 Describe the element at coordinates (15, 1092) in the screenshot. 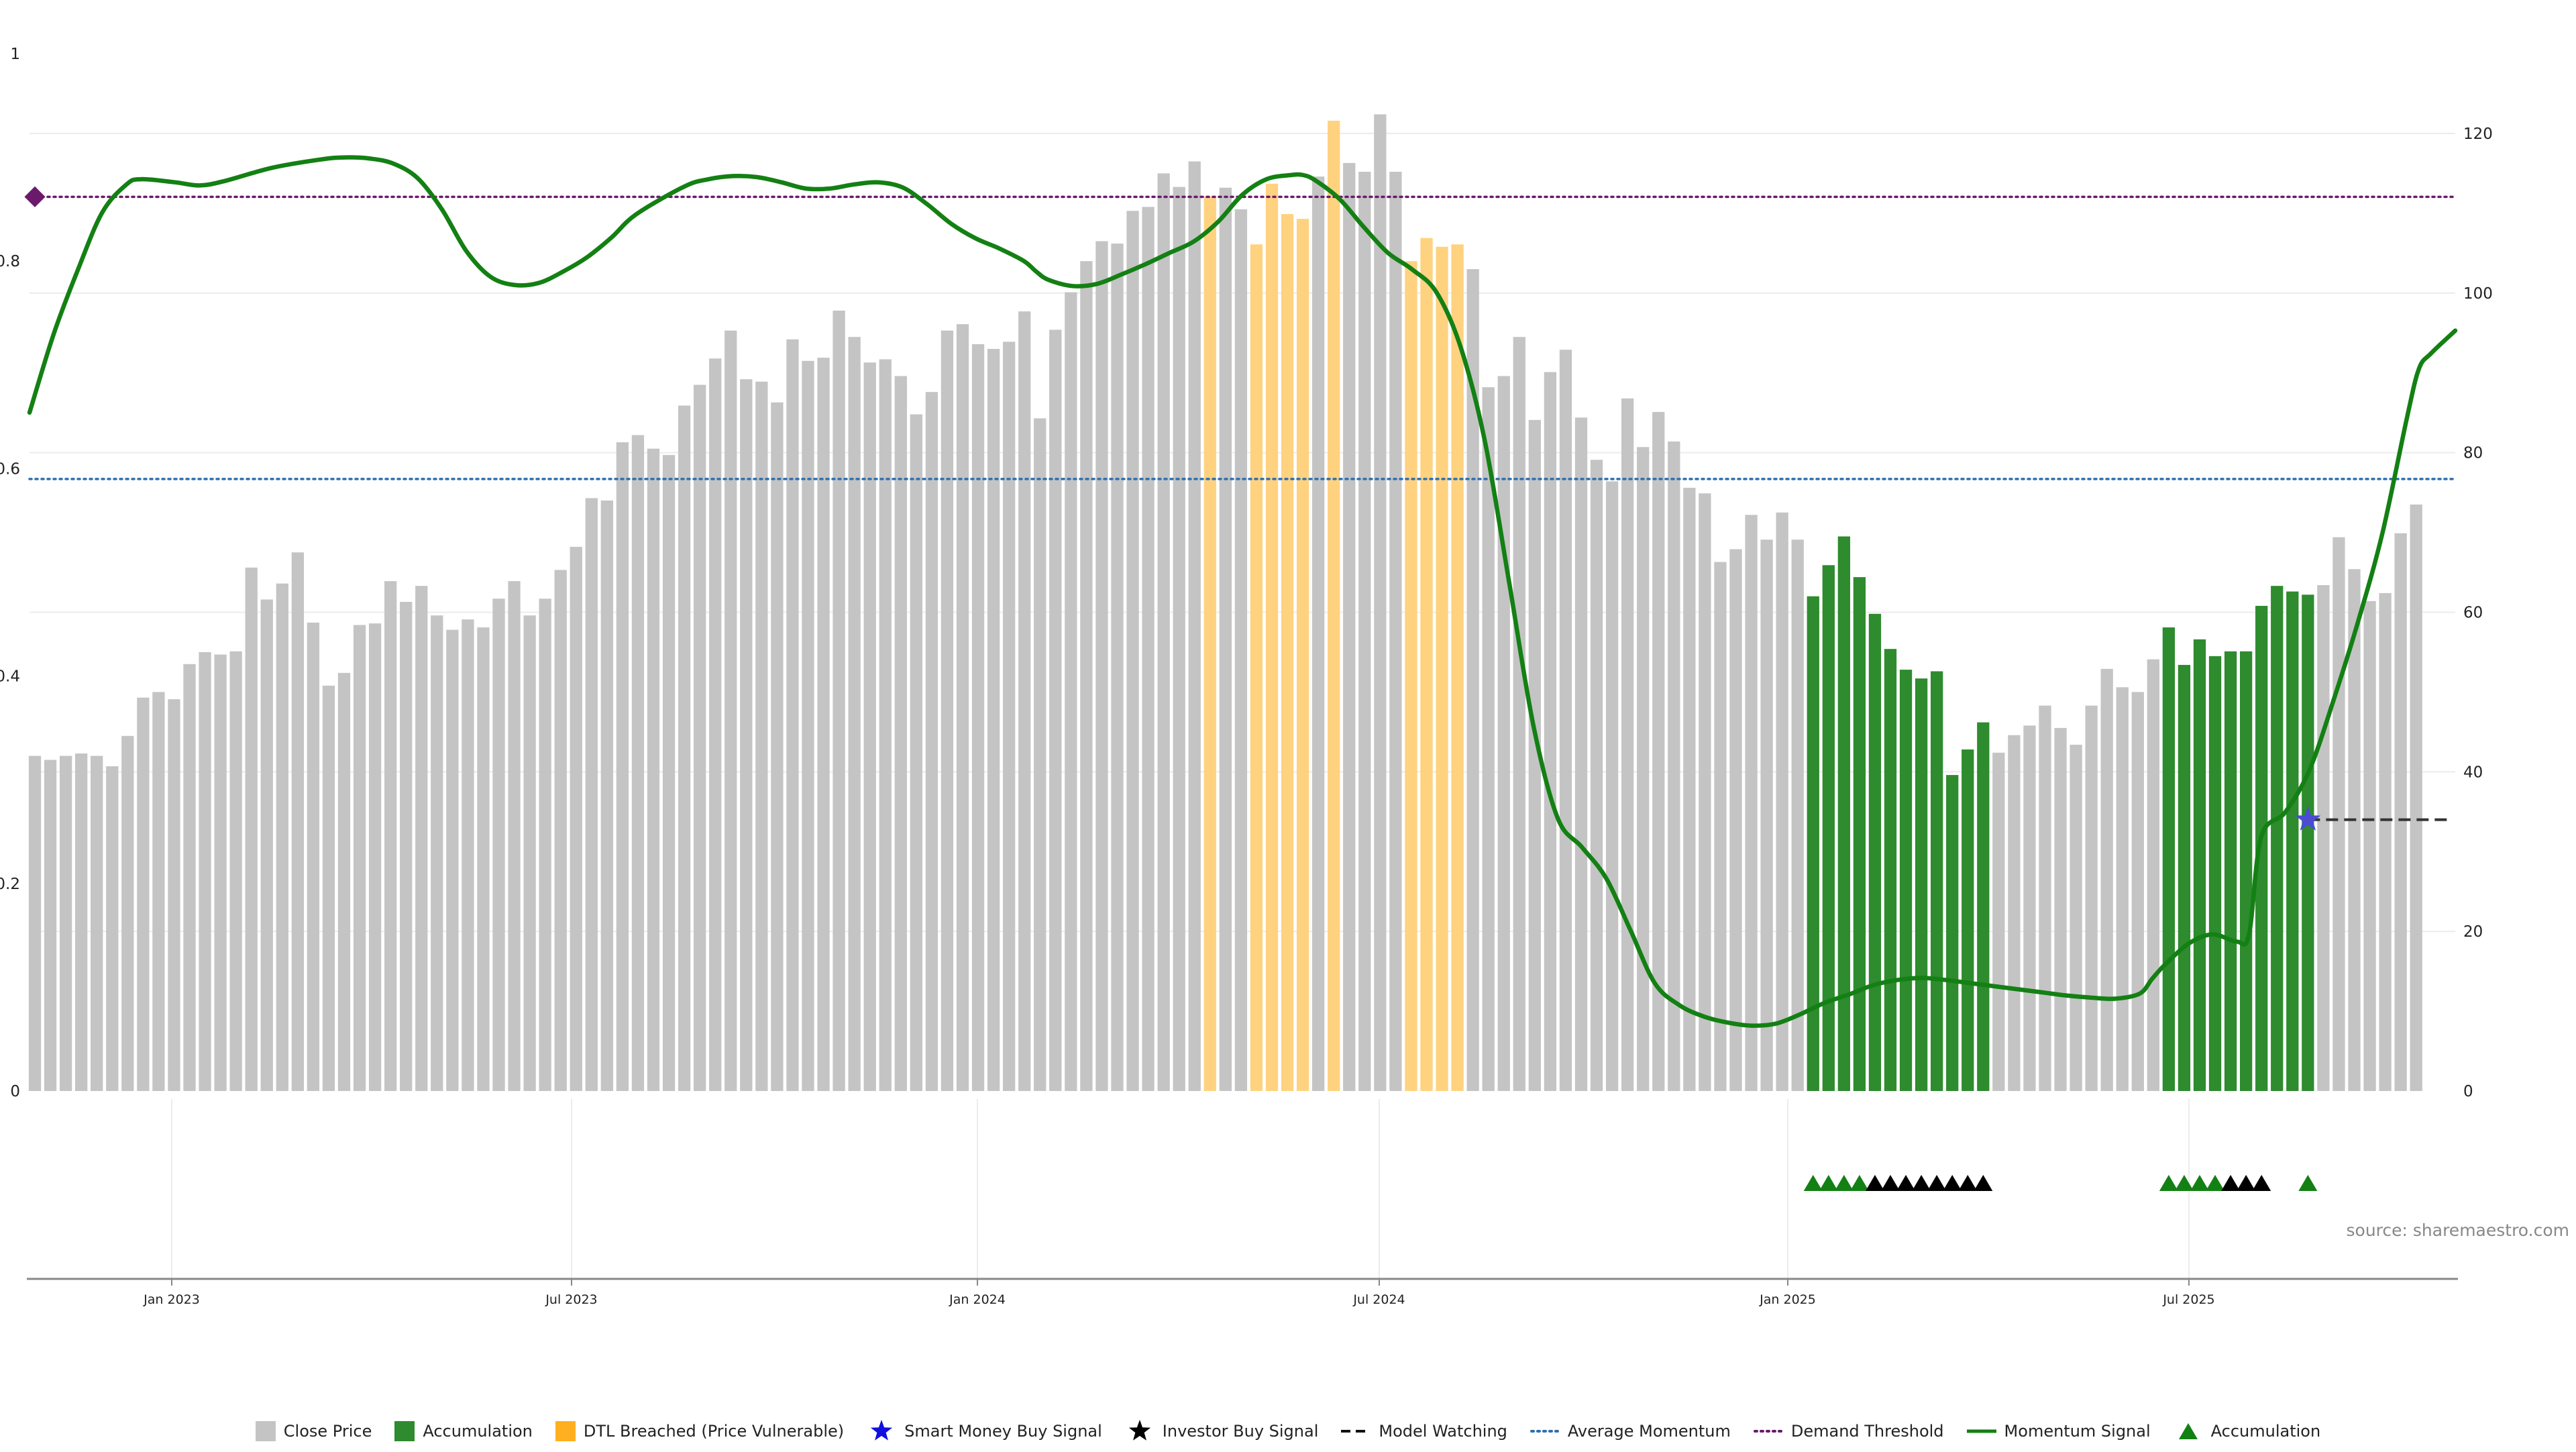

I see `left-axis-tick-label: 0` at that location.